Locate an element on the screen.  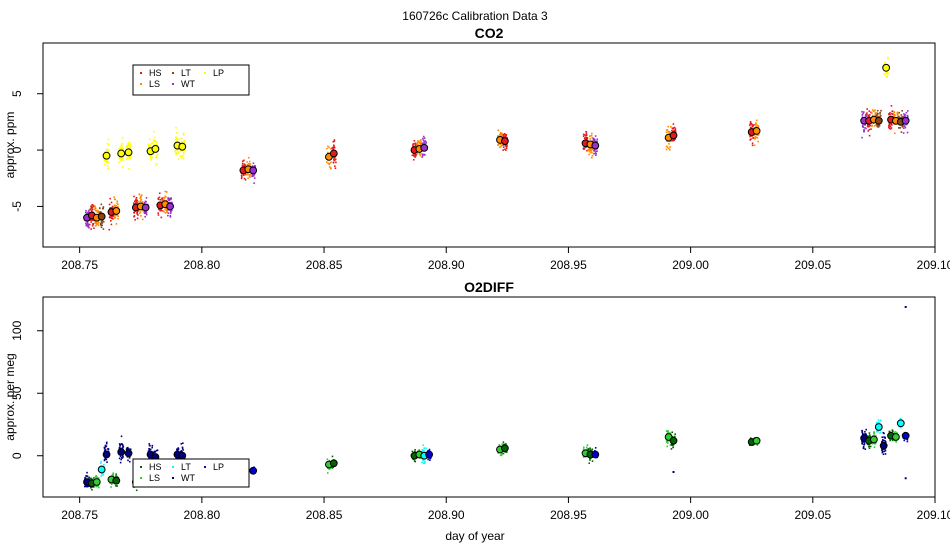
y-tick-label: 50 is located at coordinates (17, 393).